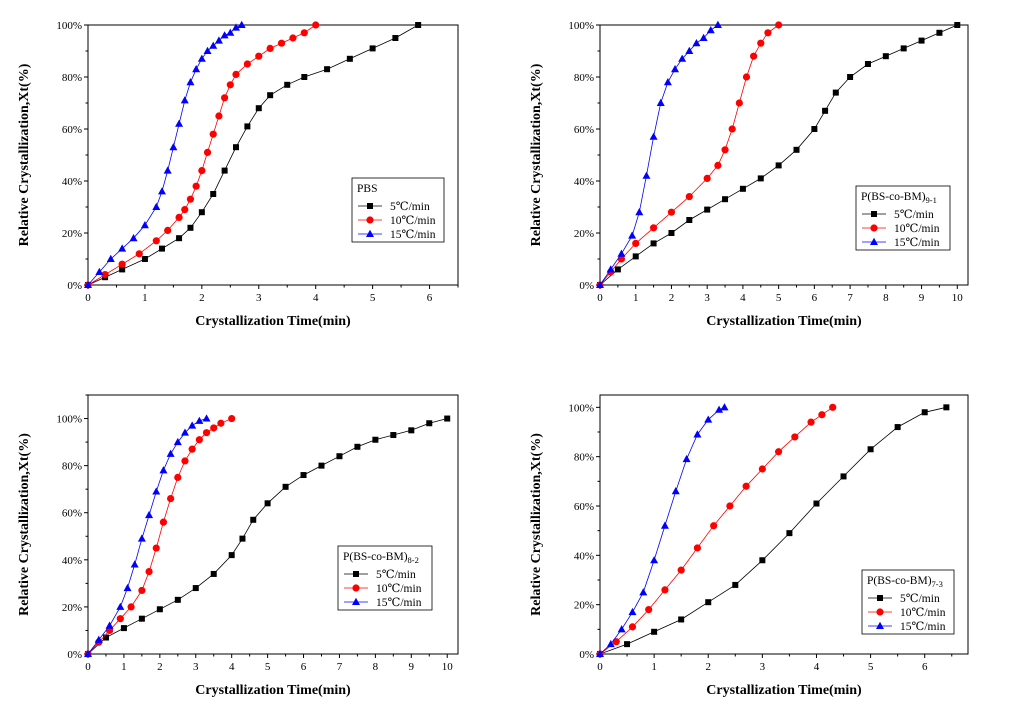 Image resolution: width=1010 pixels, height=714 pixels. I want to click on x-tick-label: 1, so click(654, 667).